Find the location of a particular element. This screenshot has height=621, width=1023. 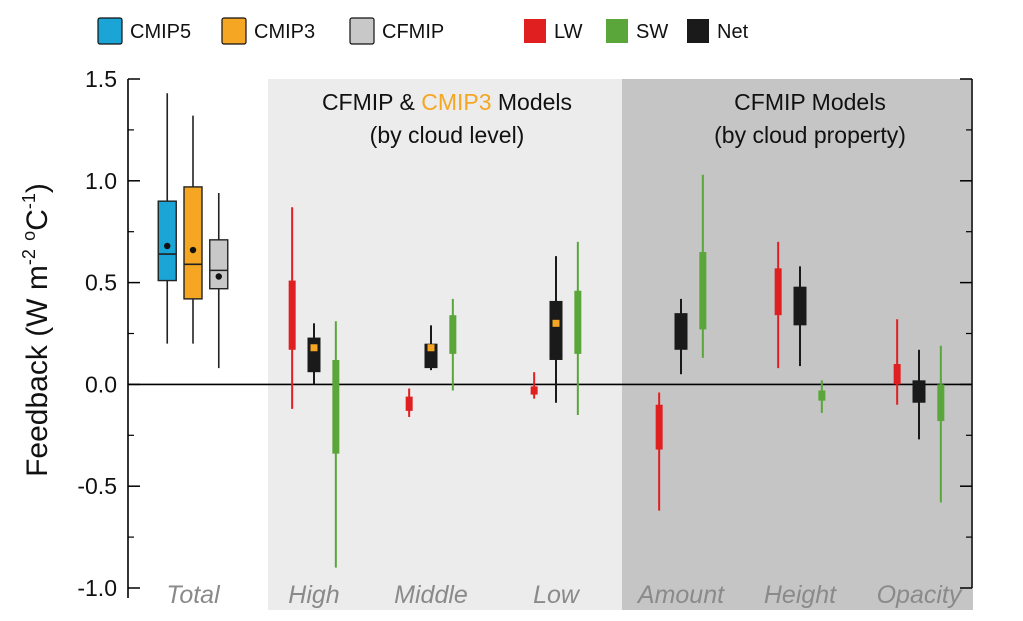

box-sw-low is located at coordinates (578, 328).